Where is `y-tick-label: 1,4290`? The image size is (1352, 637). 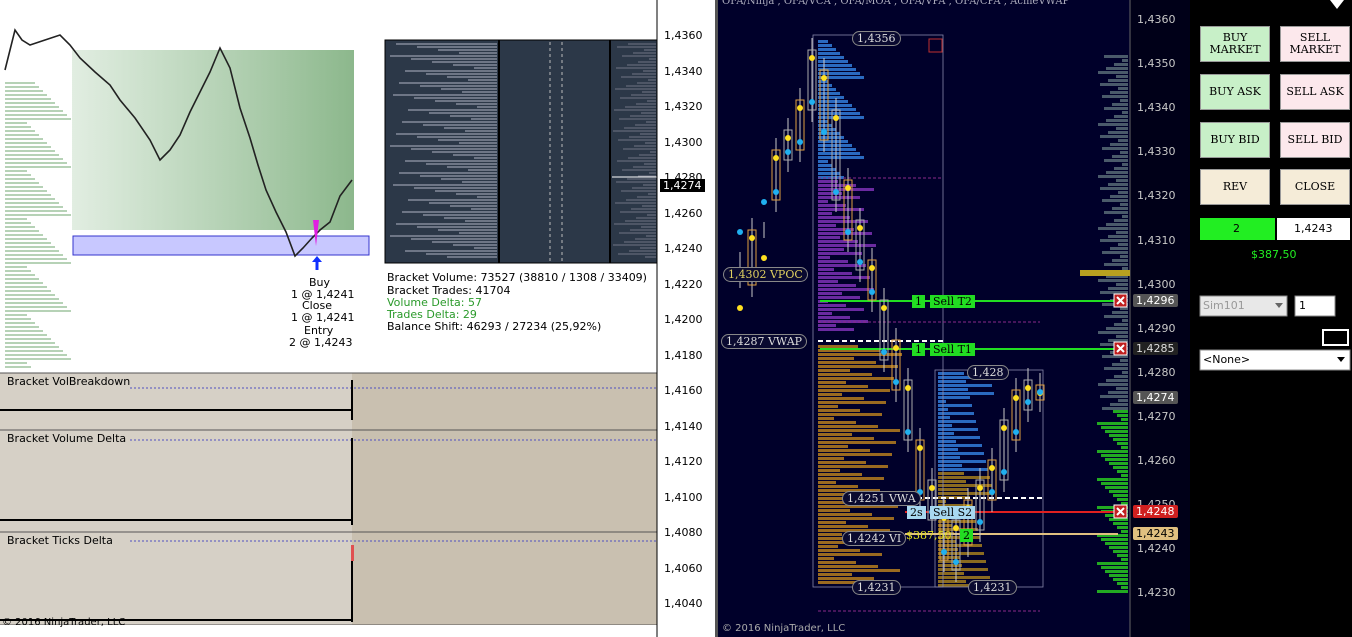 y-tick-label: 1,4290 is located at coordinates (1156, 328).